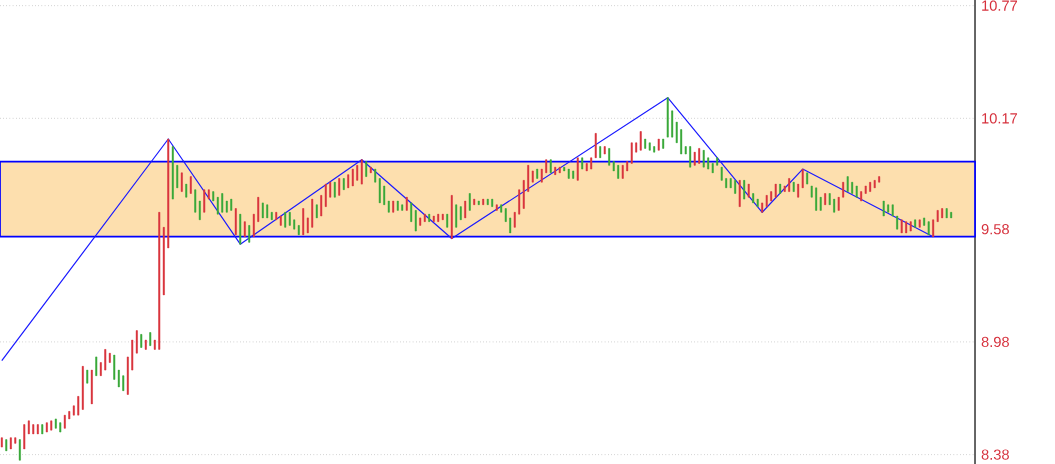 The image size is (1055, 464). Describe the element at coordinates (995, 454) in the screenshot. I see `y-tick-label: 8.38` at that location.